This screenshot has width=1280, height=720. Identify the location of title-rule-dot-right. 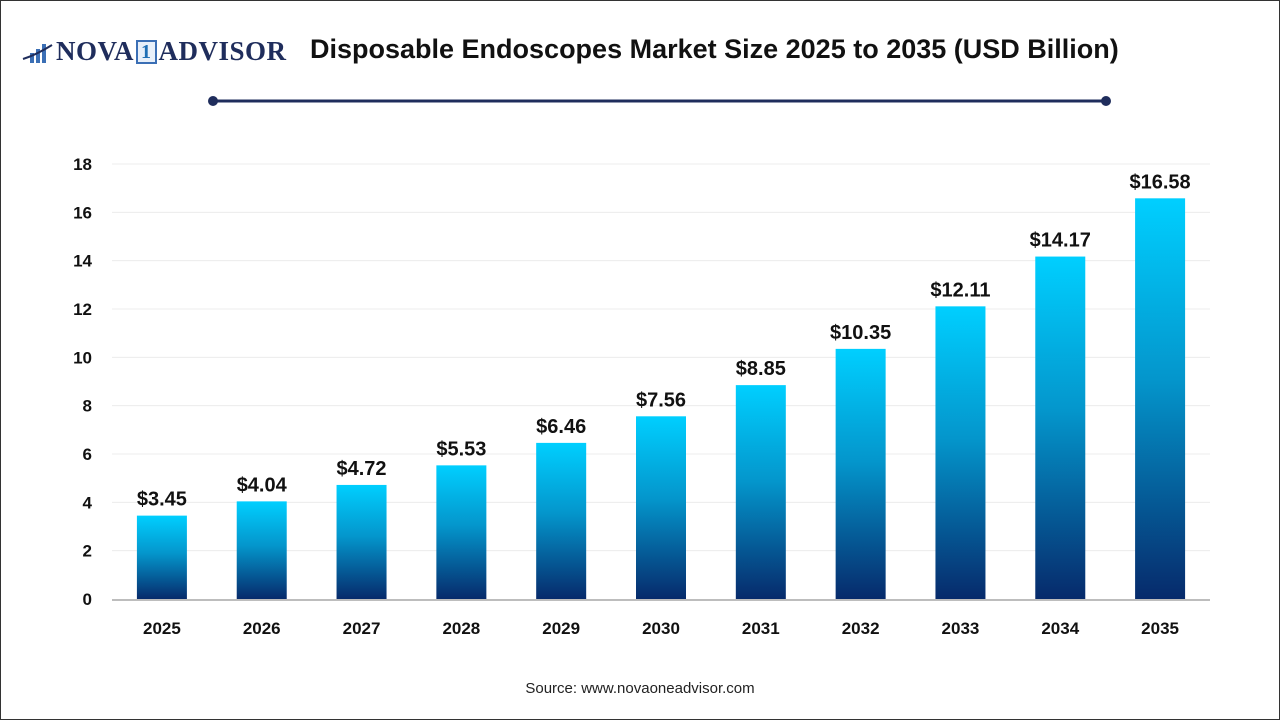
(1106, 101).